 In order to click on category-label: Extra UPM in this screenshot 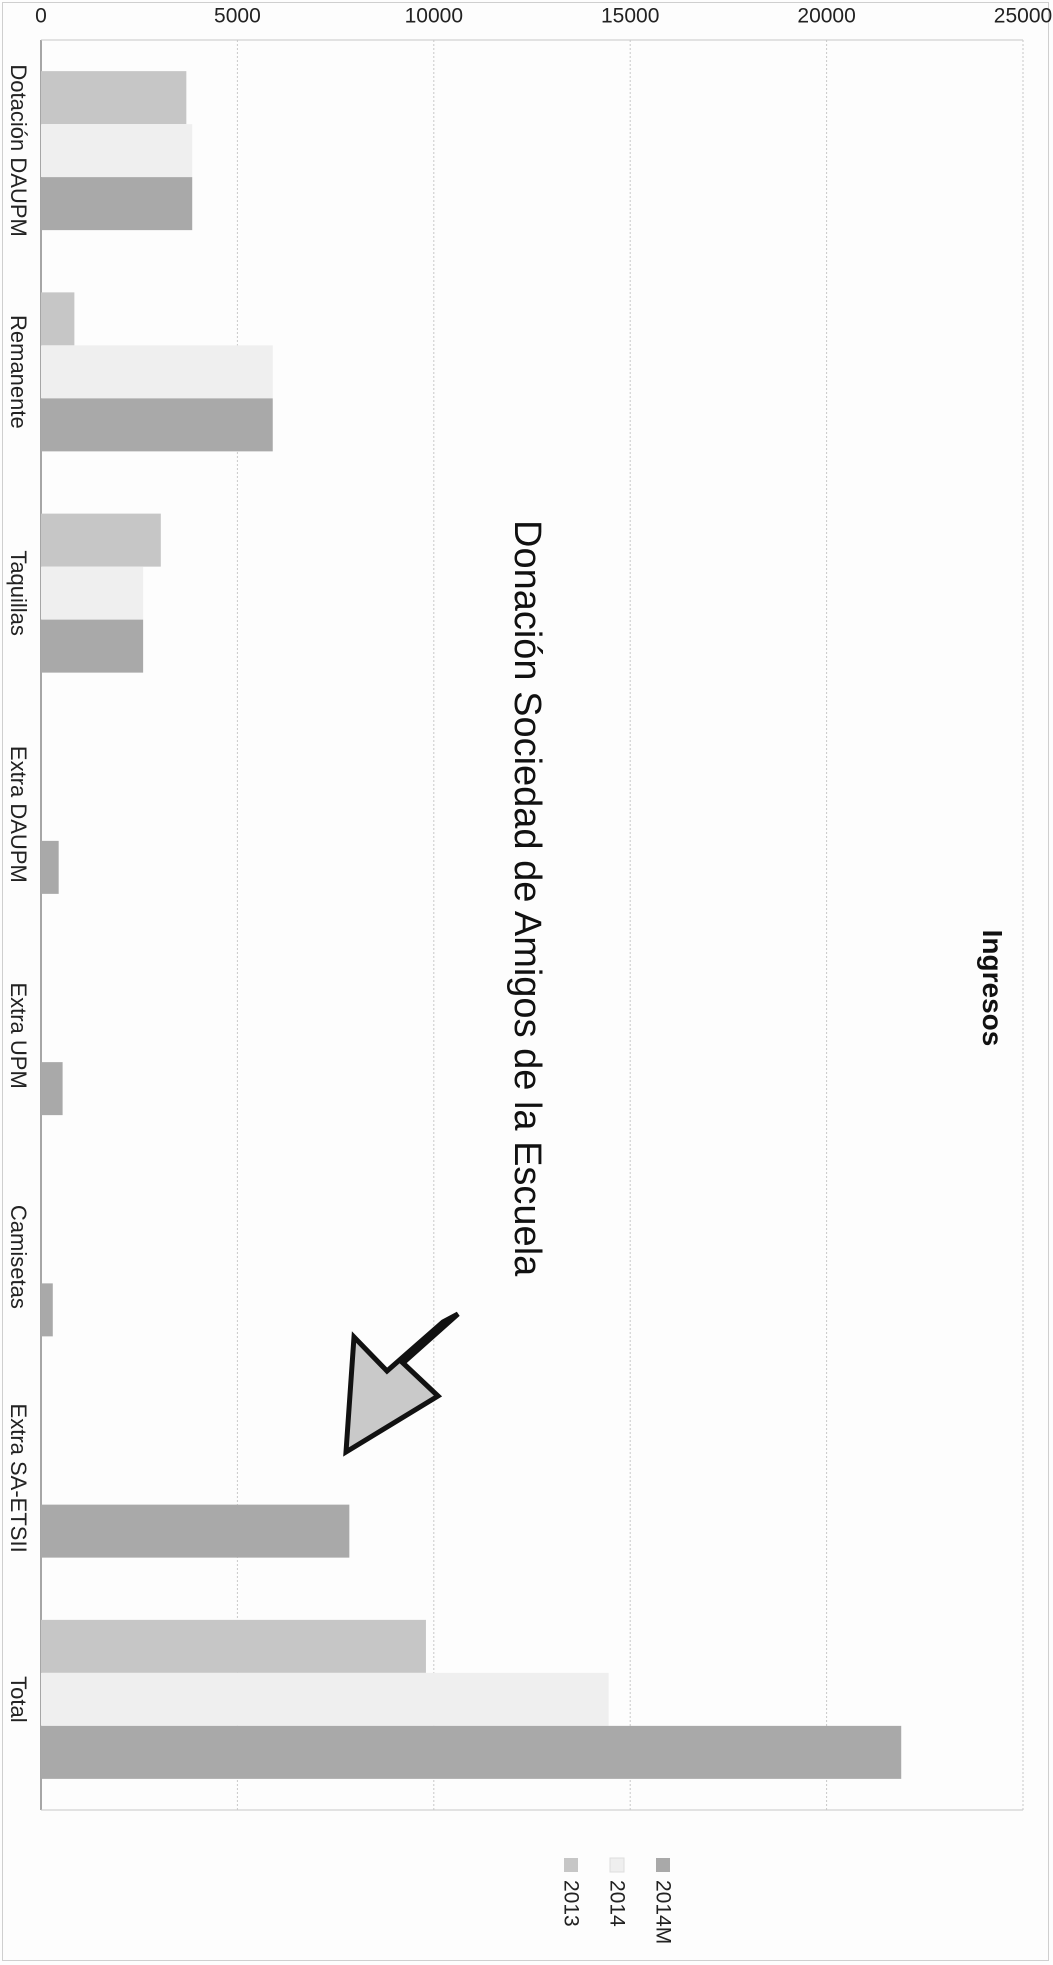, I will do `click(18, 1035)`.